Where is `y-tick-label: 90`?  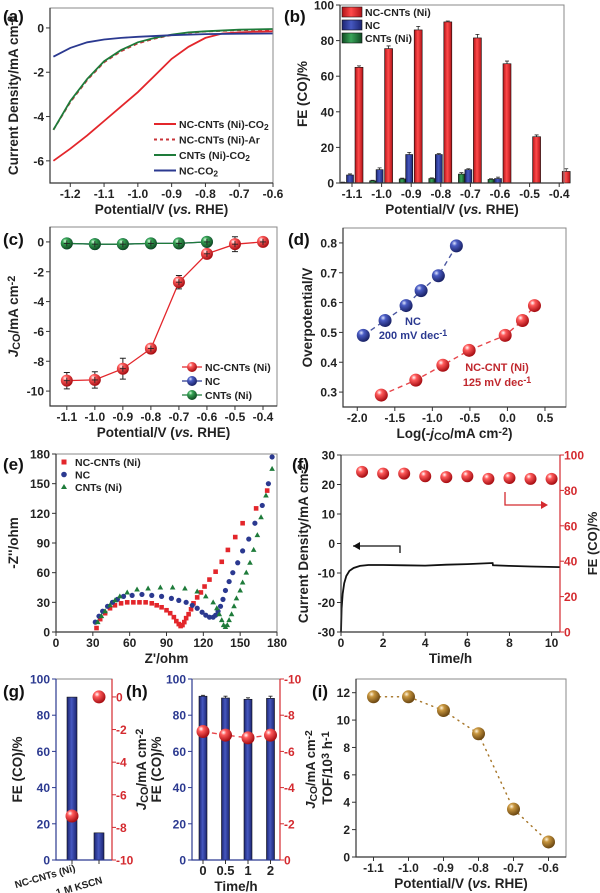 y-tick-label: 90 is located at coordinates (44, 544).